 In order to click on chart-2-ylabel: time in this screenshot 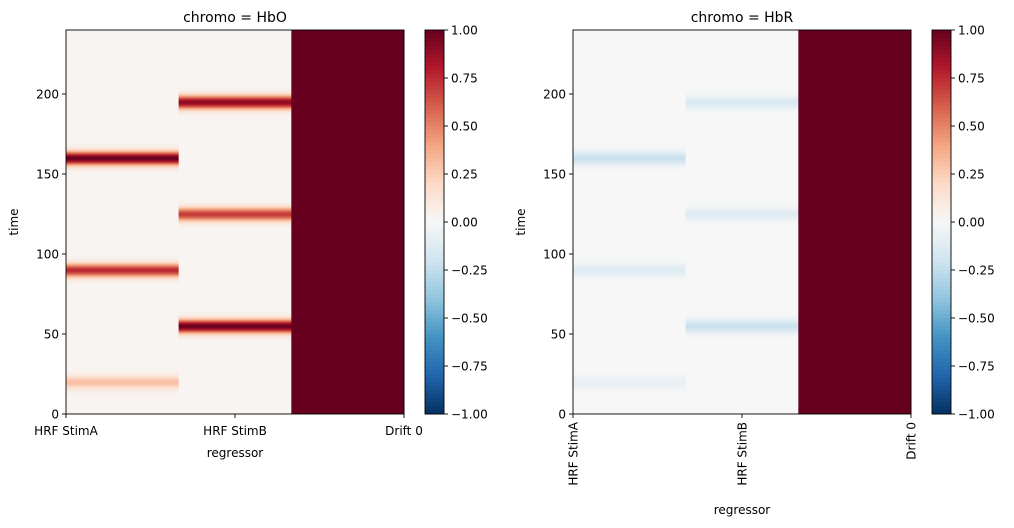, I will do `click(521, 221)`.